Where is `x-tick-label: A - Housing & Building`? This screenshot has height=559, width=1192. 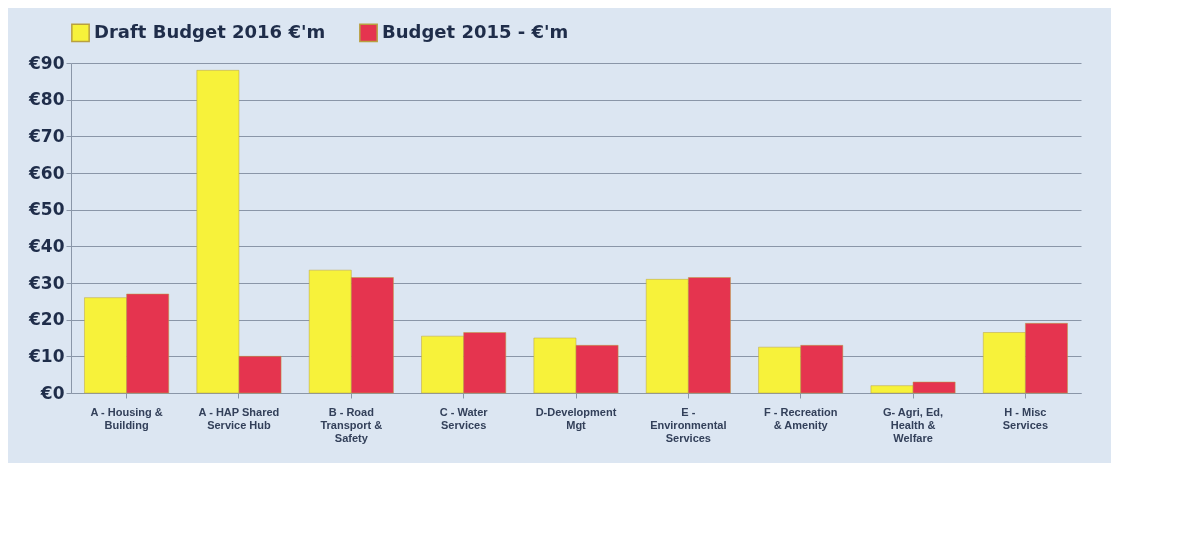
x-tick-label: A - Housing & Building is located at coordinates (126, 418).